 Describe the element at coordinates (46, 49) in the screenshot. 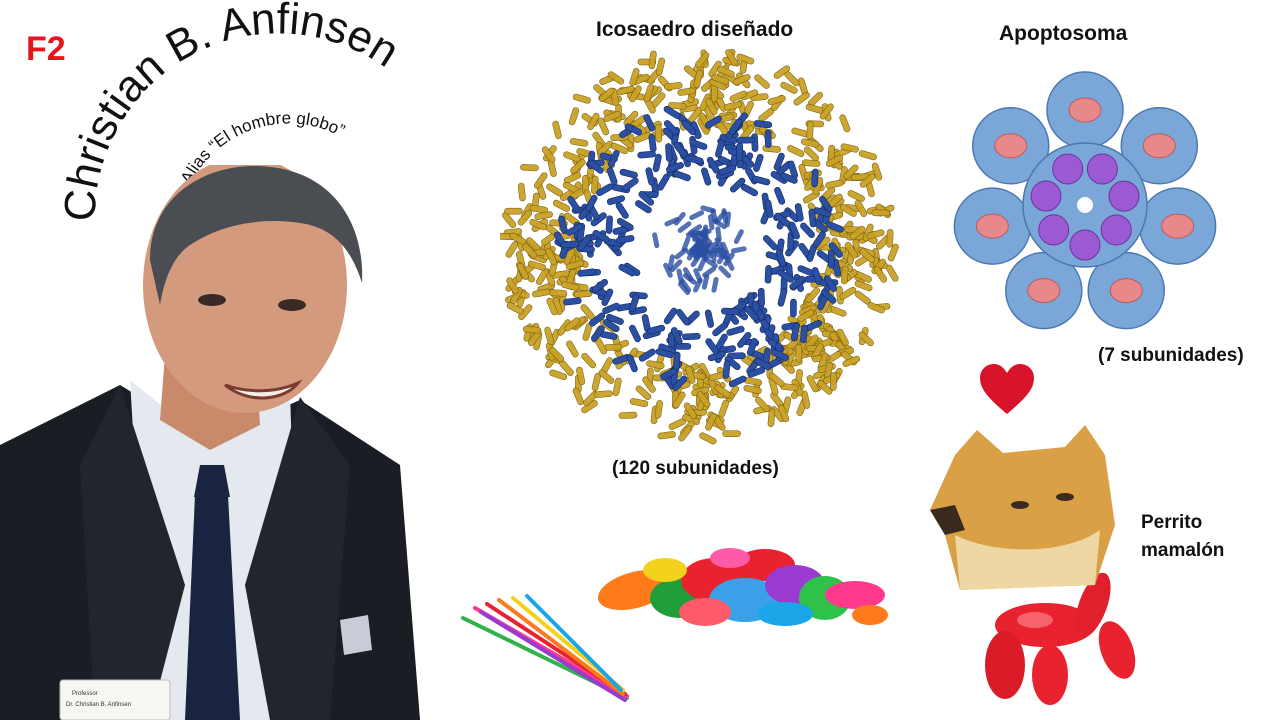

I see `slide-tag: F2` at that location.